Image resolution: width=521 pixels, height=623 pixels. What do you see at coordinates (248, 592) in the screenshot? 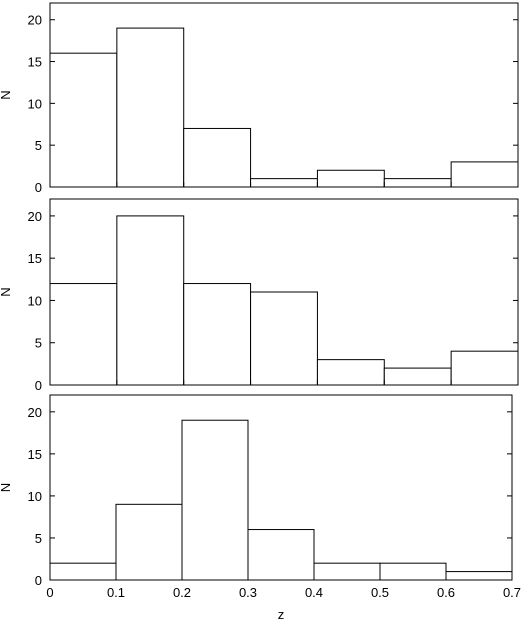
I see `x-tick-label: 0.3` at bounding box center [248, 592].